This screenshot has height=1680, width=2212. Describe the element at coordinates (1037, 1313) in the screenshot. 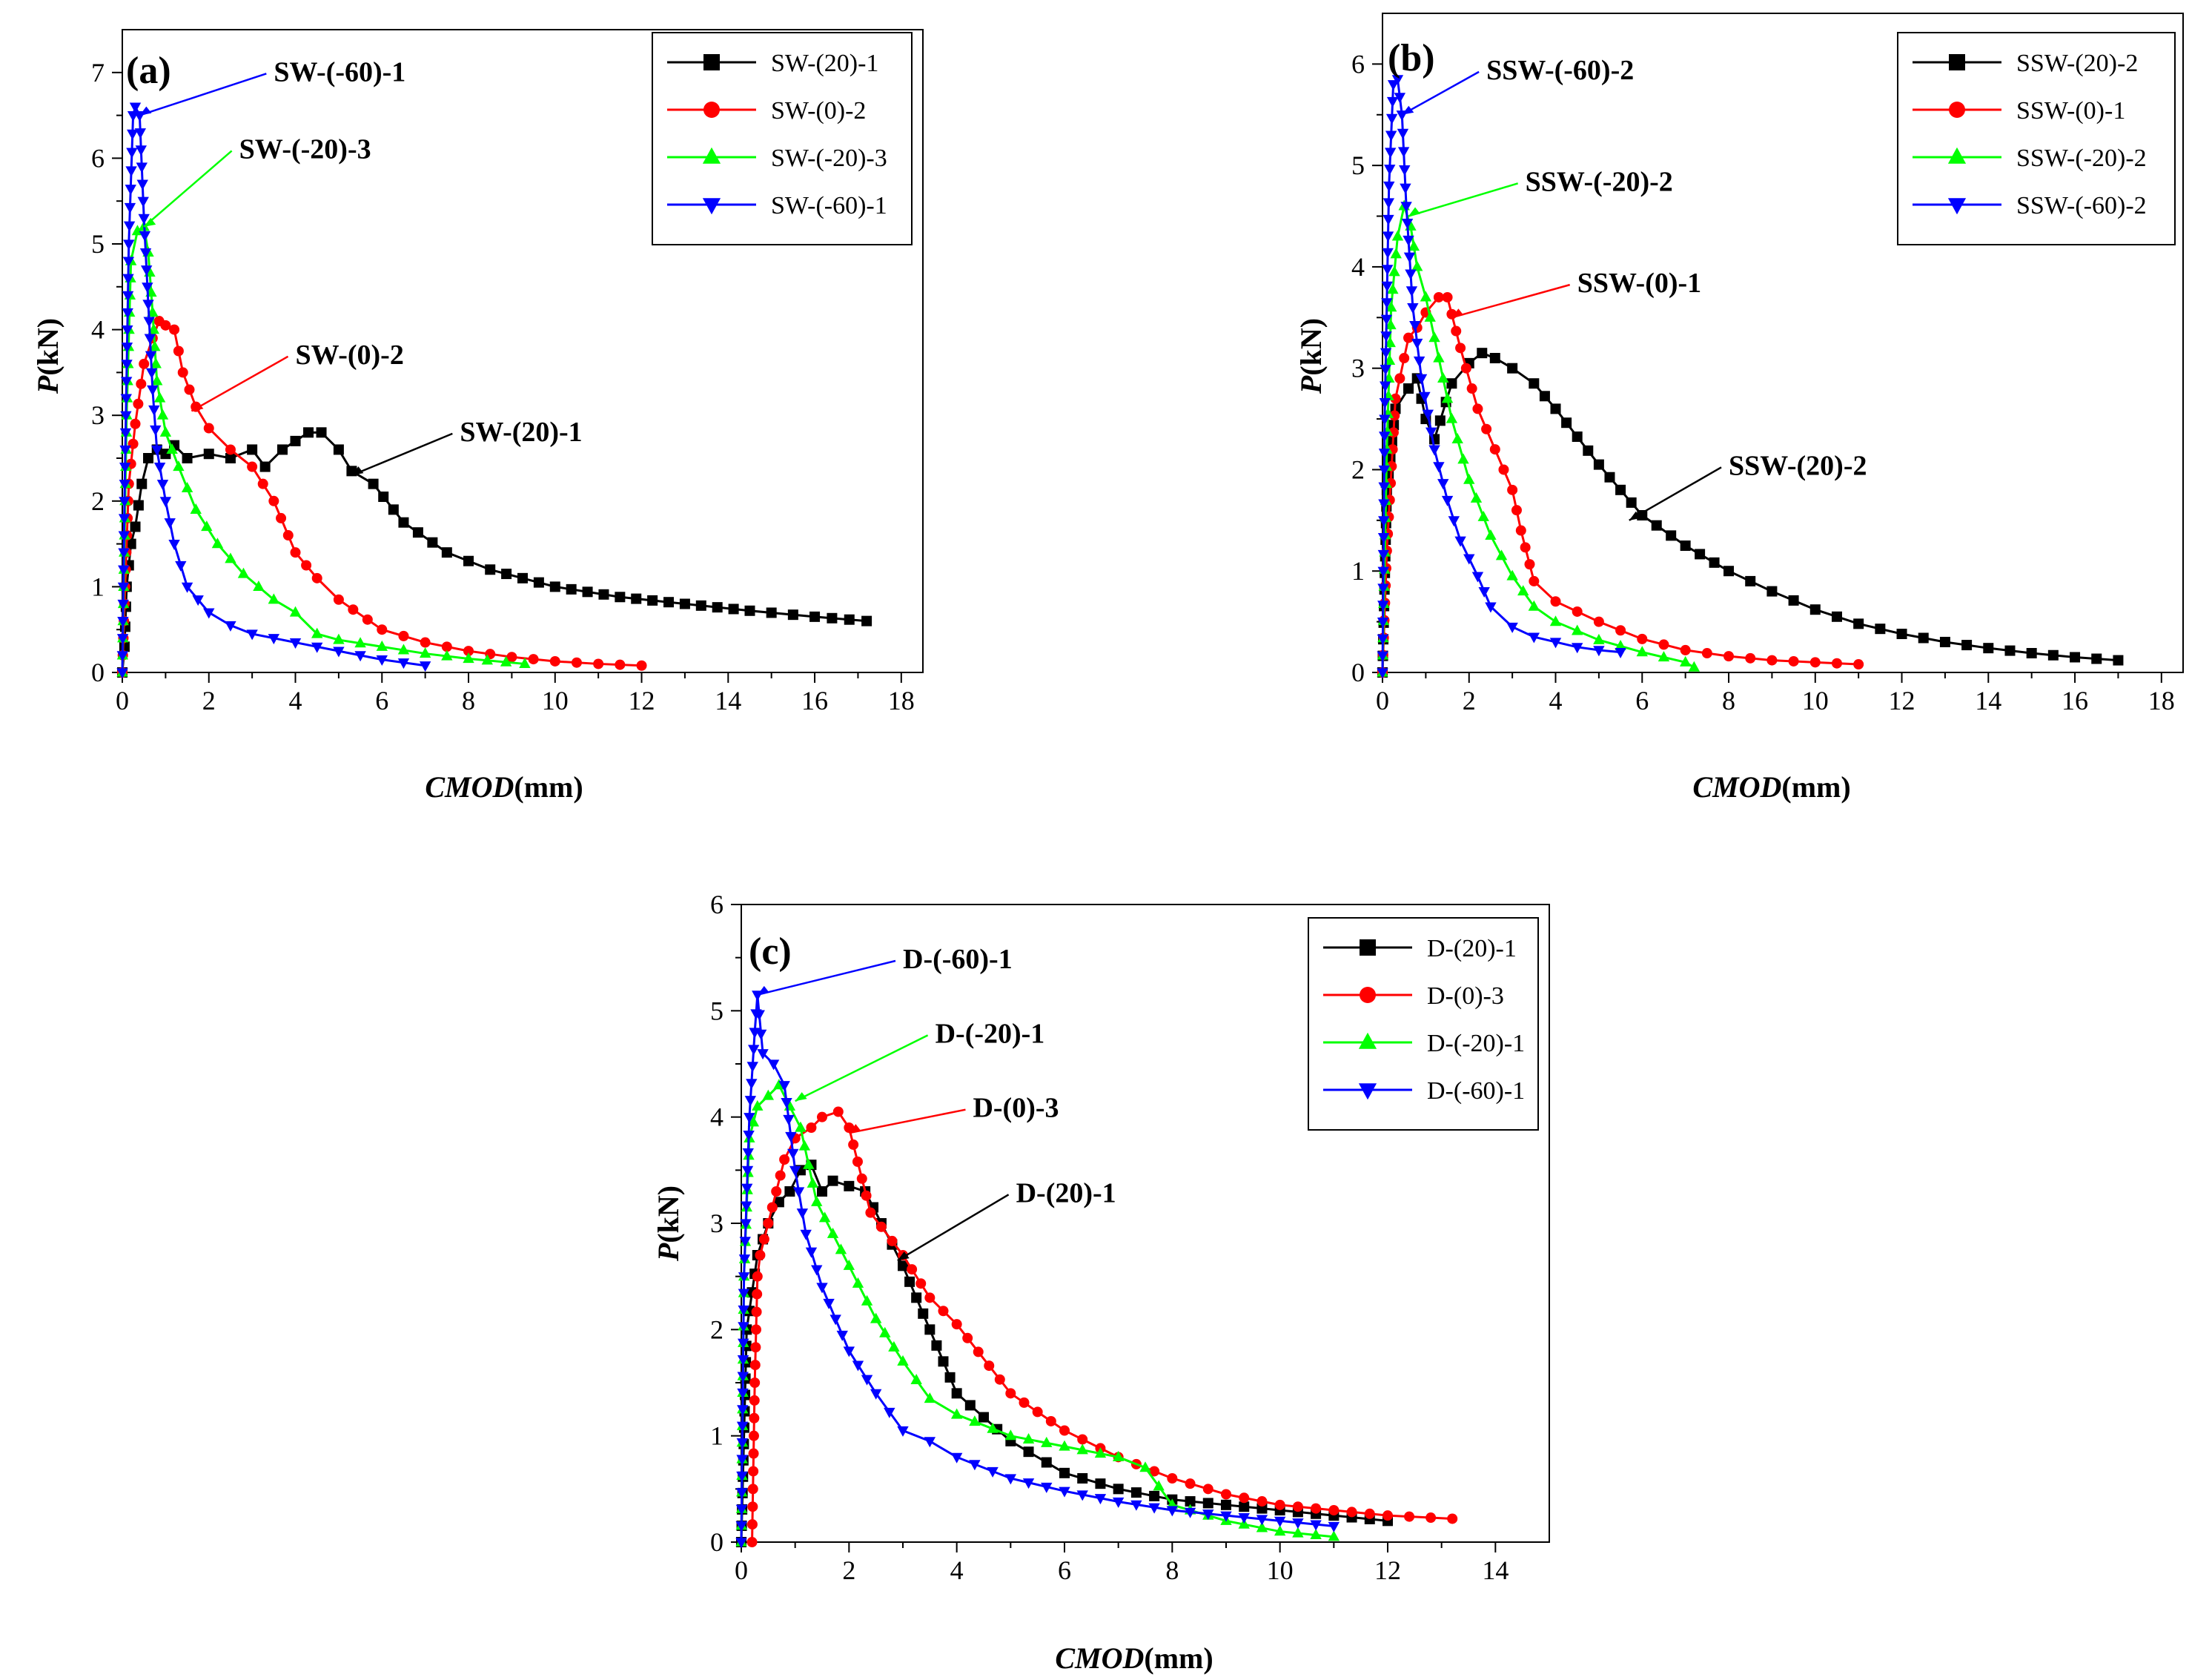

I see `panel-c-series-D-(-20)-1` at that location.